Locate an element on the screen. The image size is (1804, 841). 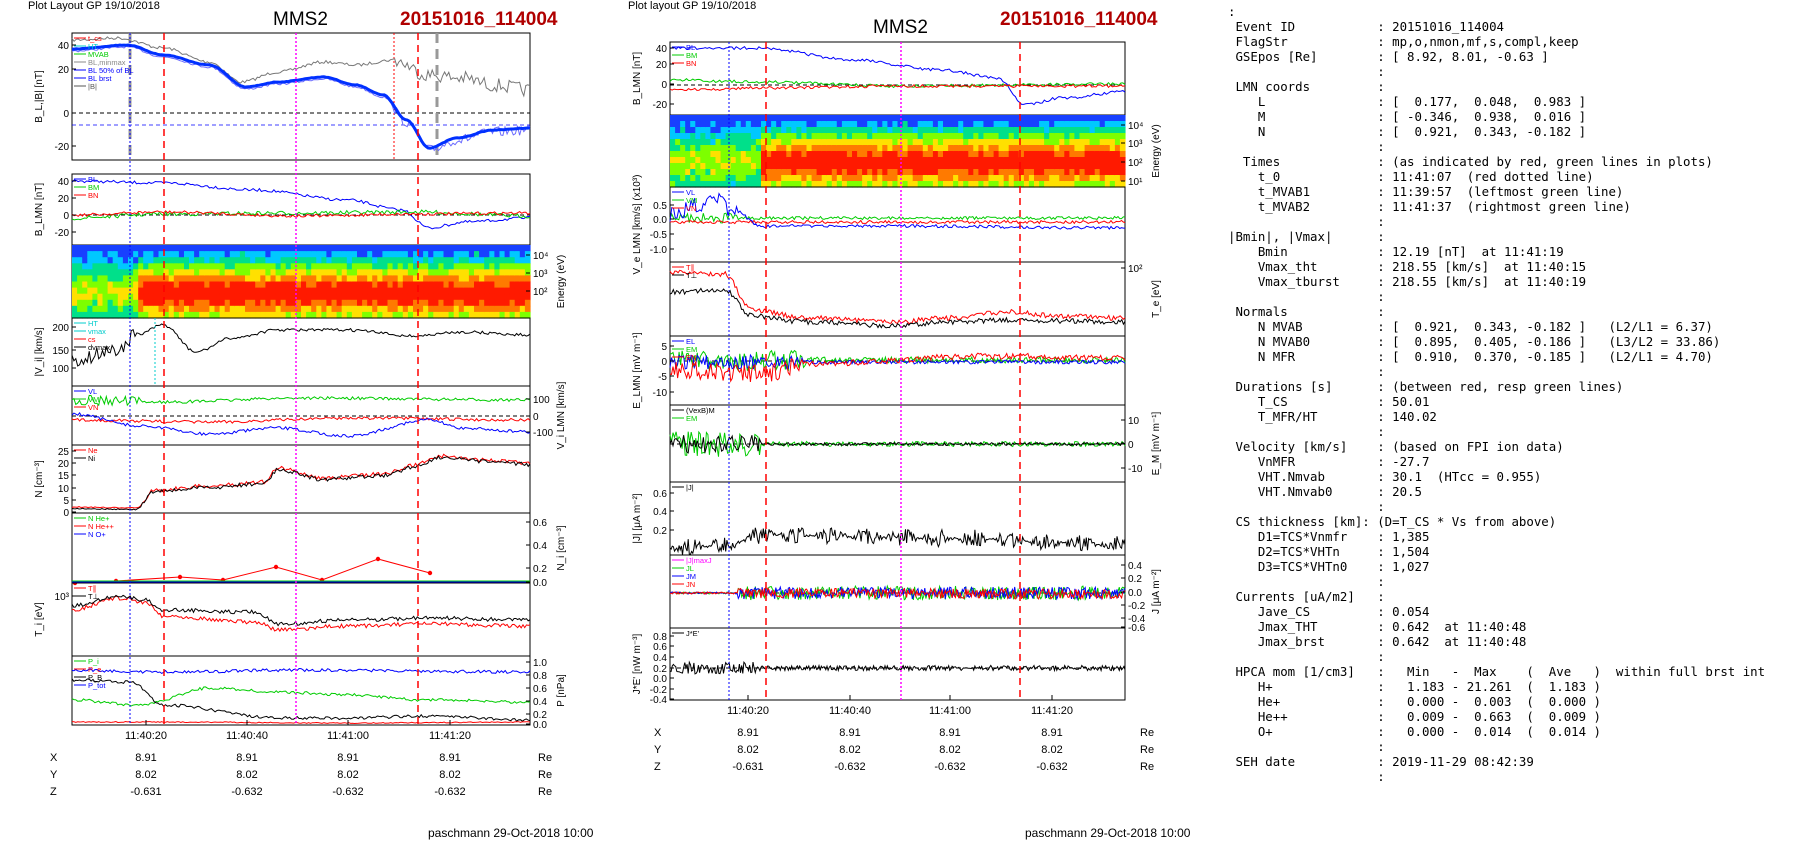
ephem-unit: Re is located at coordinates (1147, 750).